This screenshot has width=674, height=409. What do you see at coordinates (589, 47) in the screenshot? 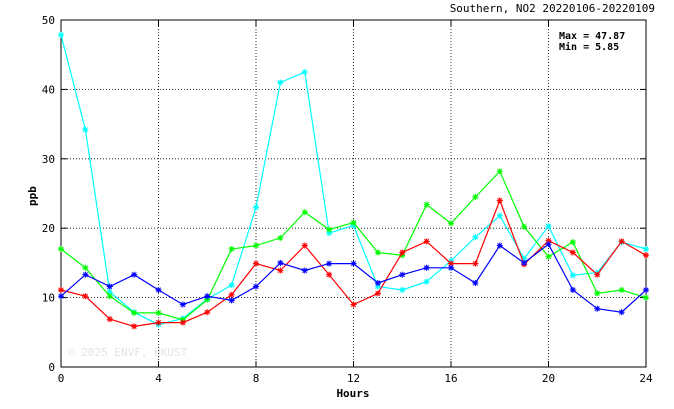
I see `min-stat: Min = 5.85` at bounding box center [589, 47].